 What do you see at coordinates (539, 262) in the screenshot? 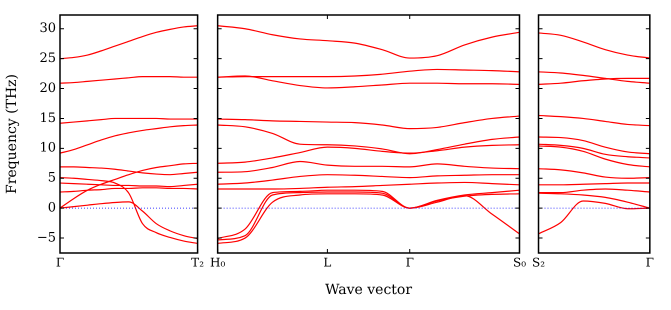
I see `x-tick-label: S₂` at bounding box center [539, 262].